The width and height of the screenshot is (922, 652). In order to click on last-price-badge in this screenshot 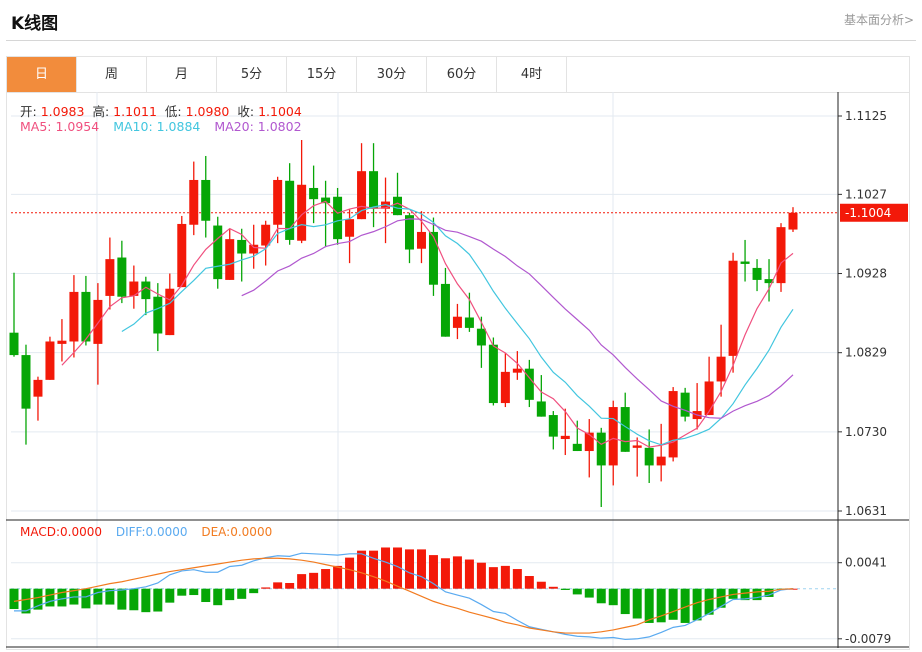, I will do `click(874, 212)`.